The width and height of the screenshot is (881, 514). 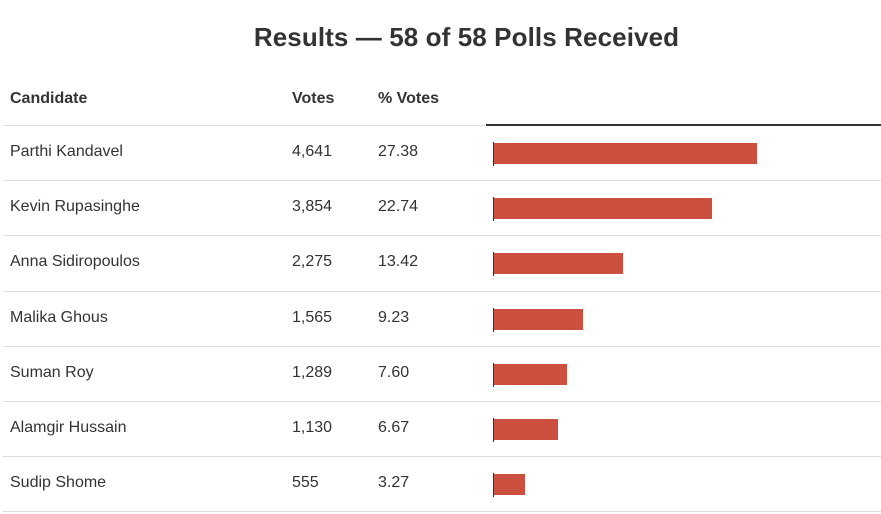 What do you see at coordinates (312, 317) in the screenshot?
I see `votes-value: 1,565` at bounding box center [312, 317].